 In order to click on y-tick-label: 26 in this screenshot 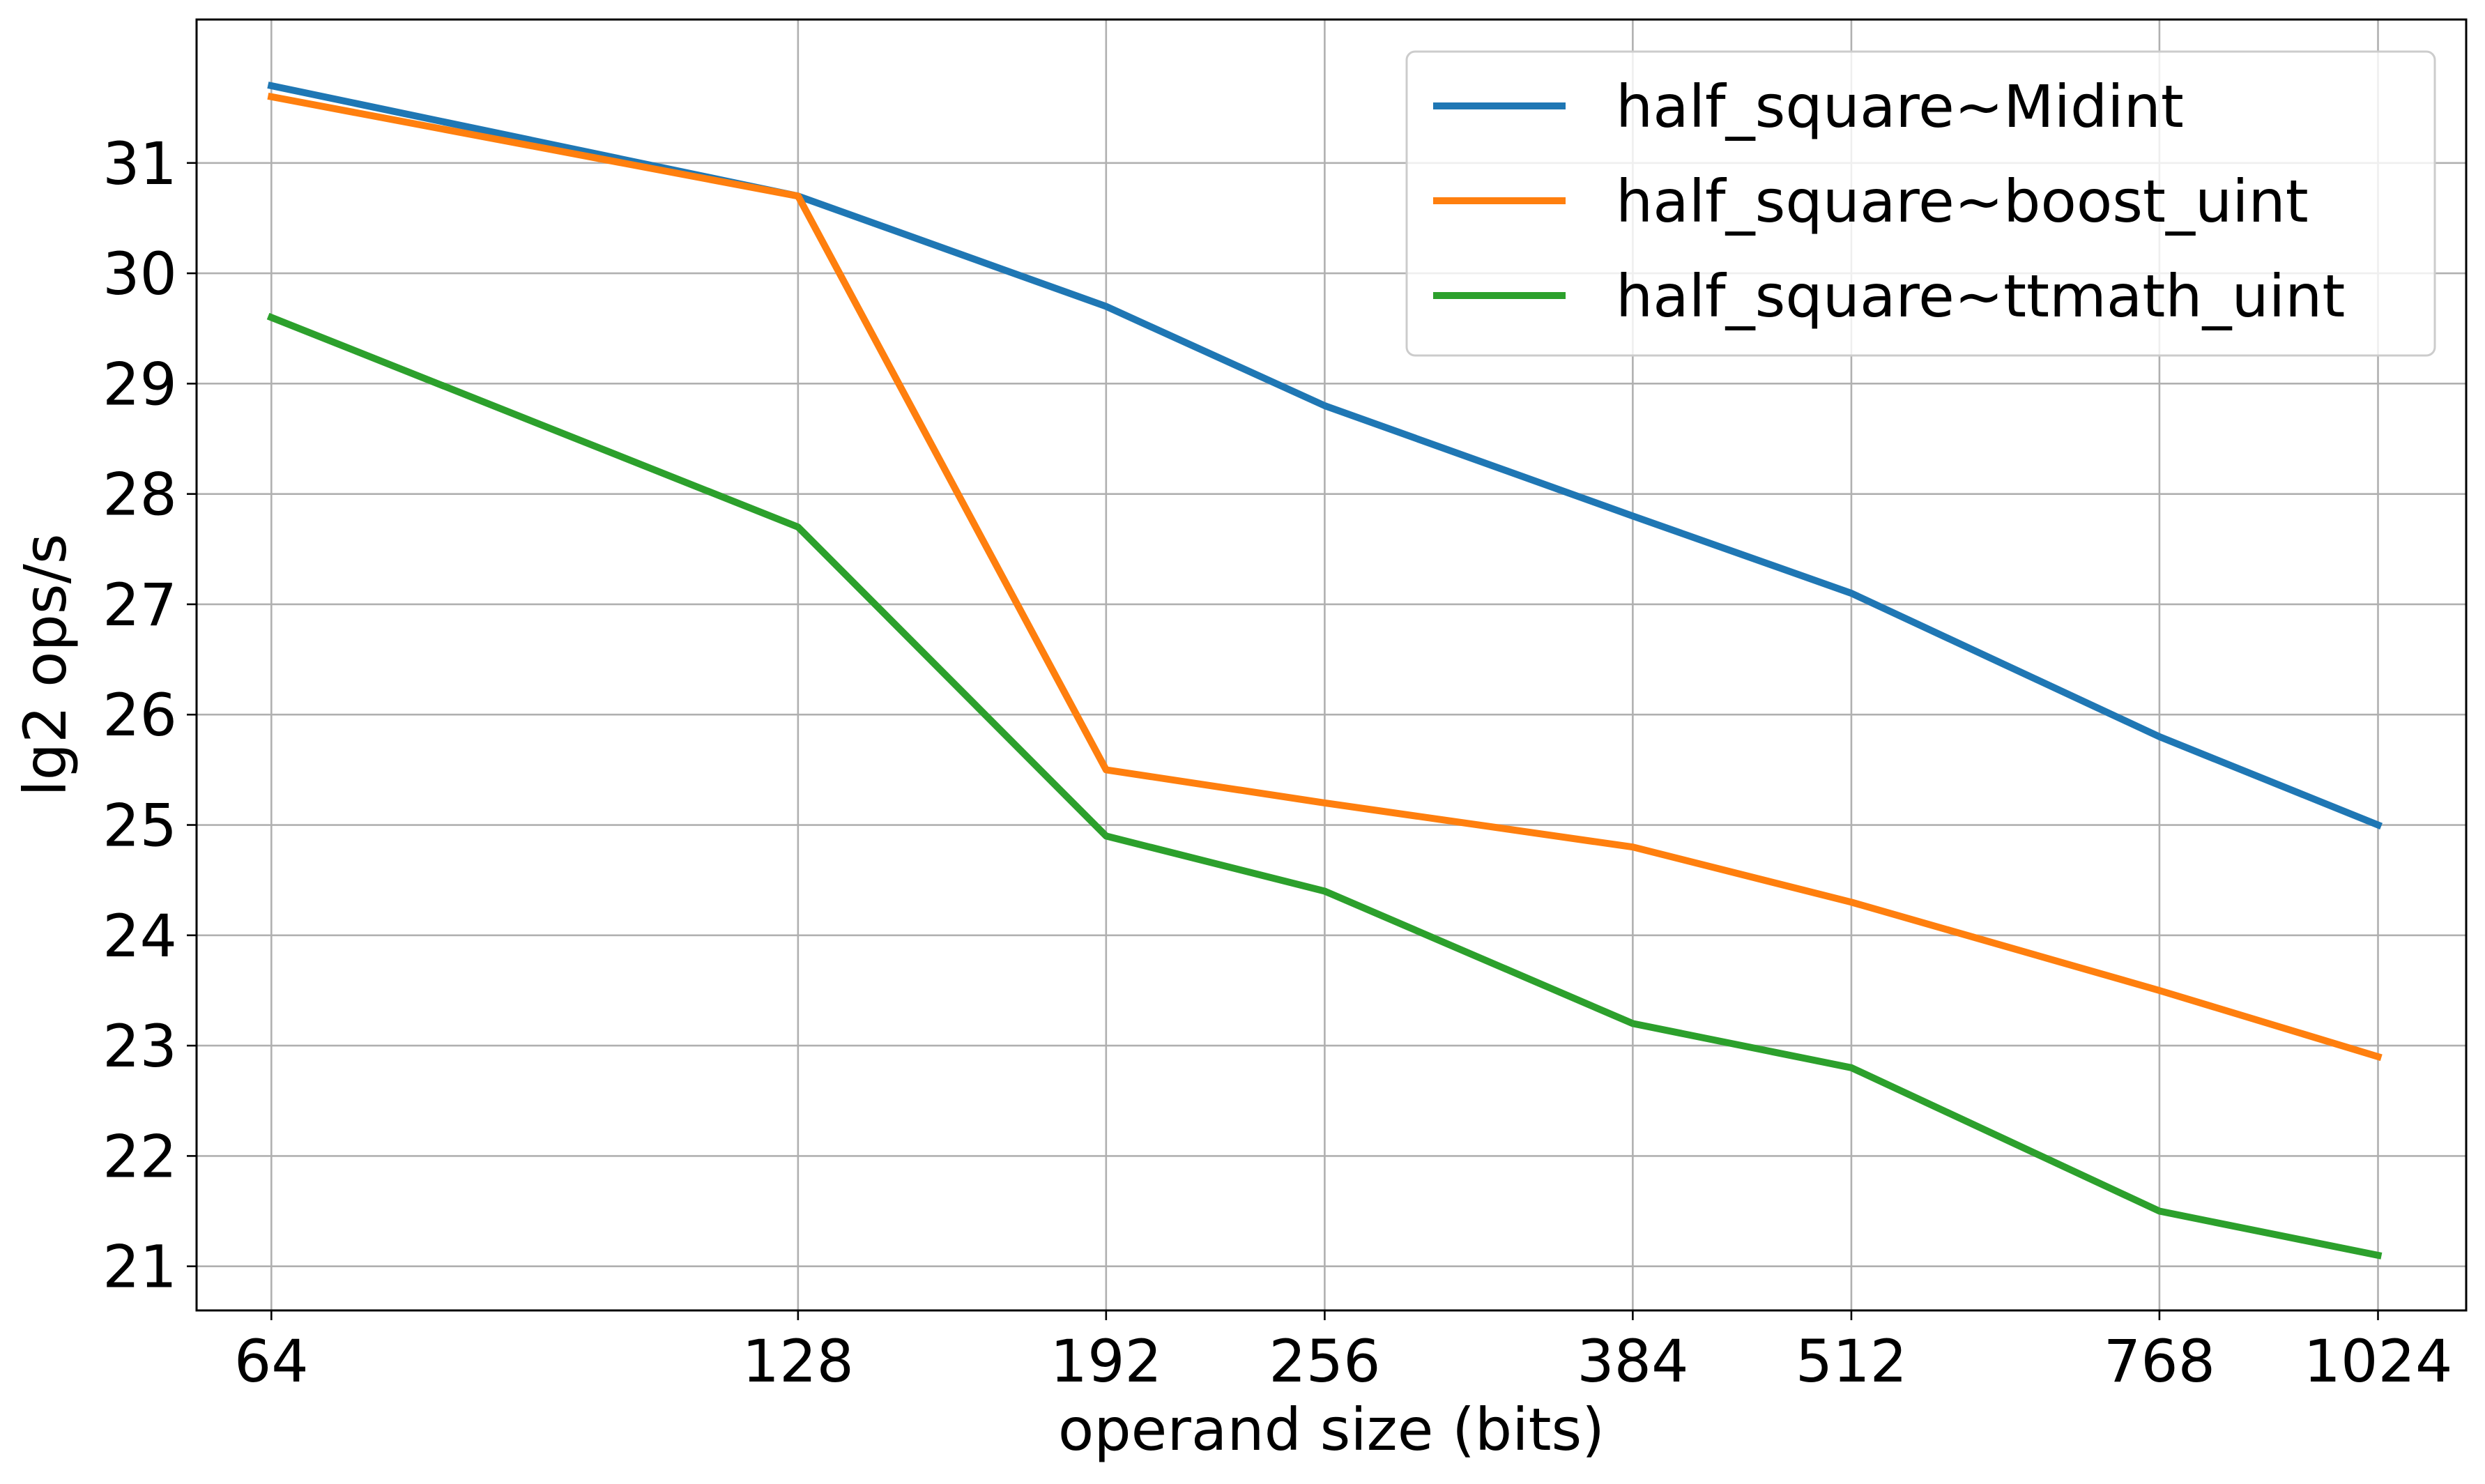, I will do `click(139, 715)`.